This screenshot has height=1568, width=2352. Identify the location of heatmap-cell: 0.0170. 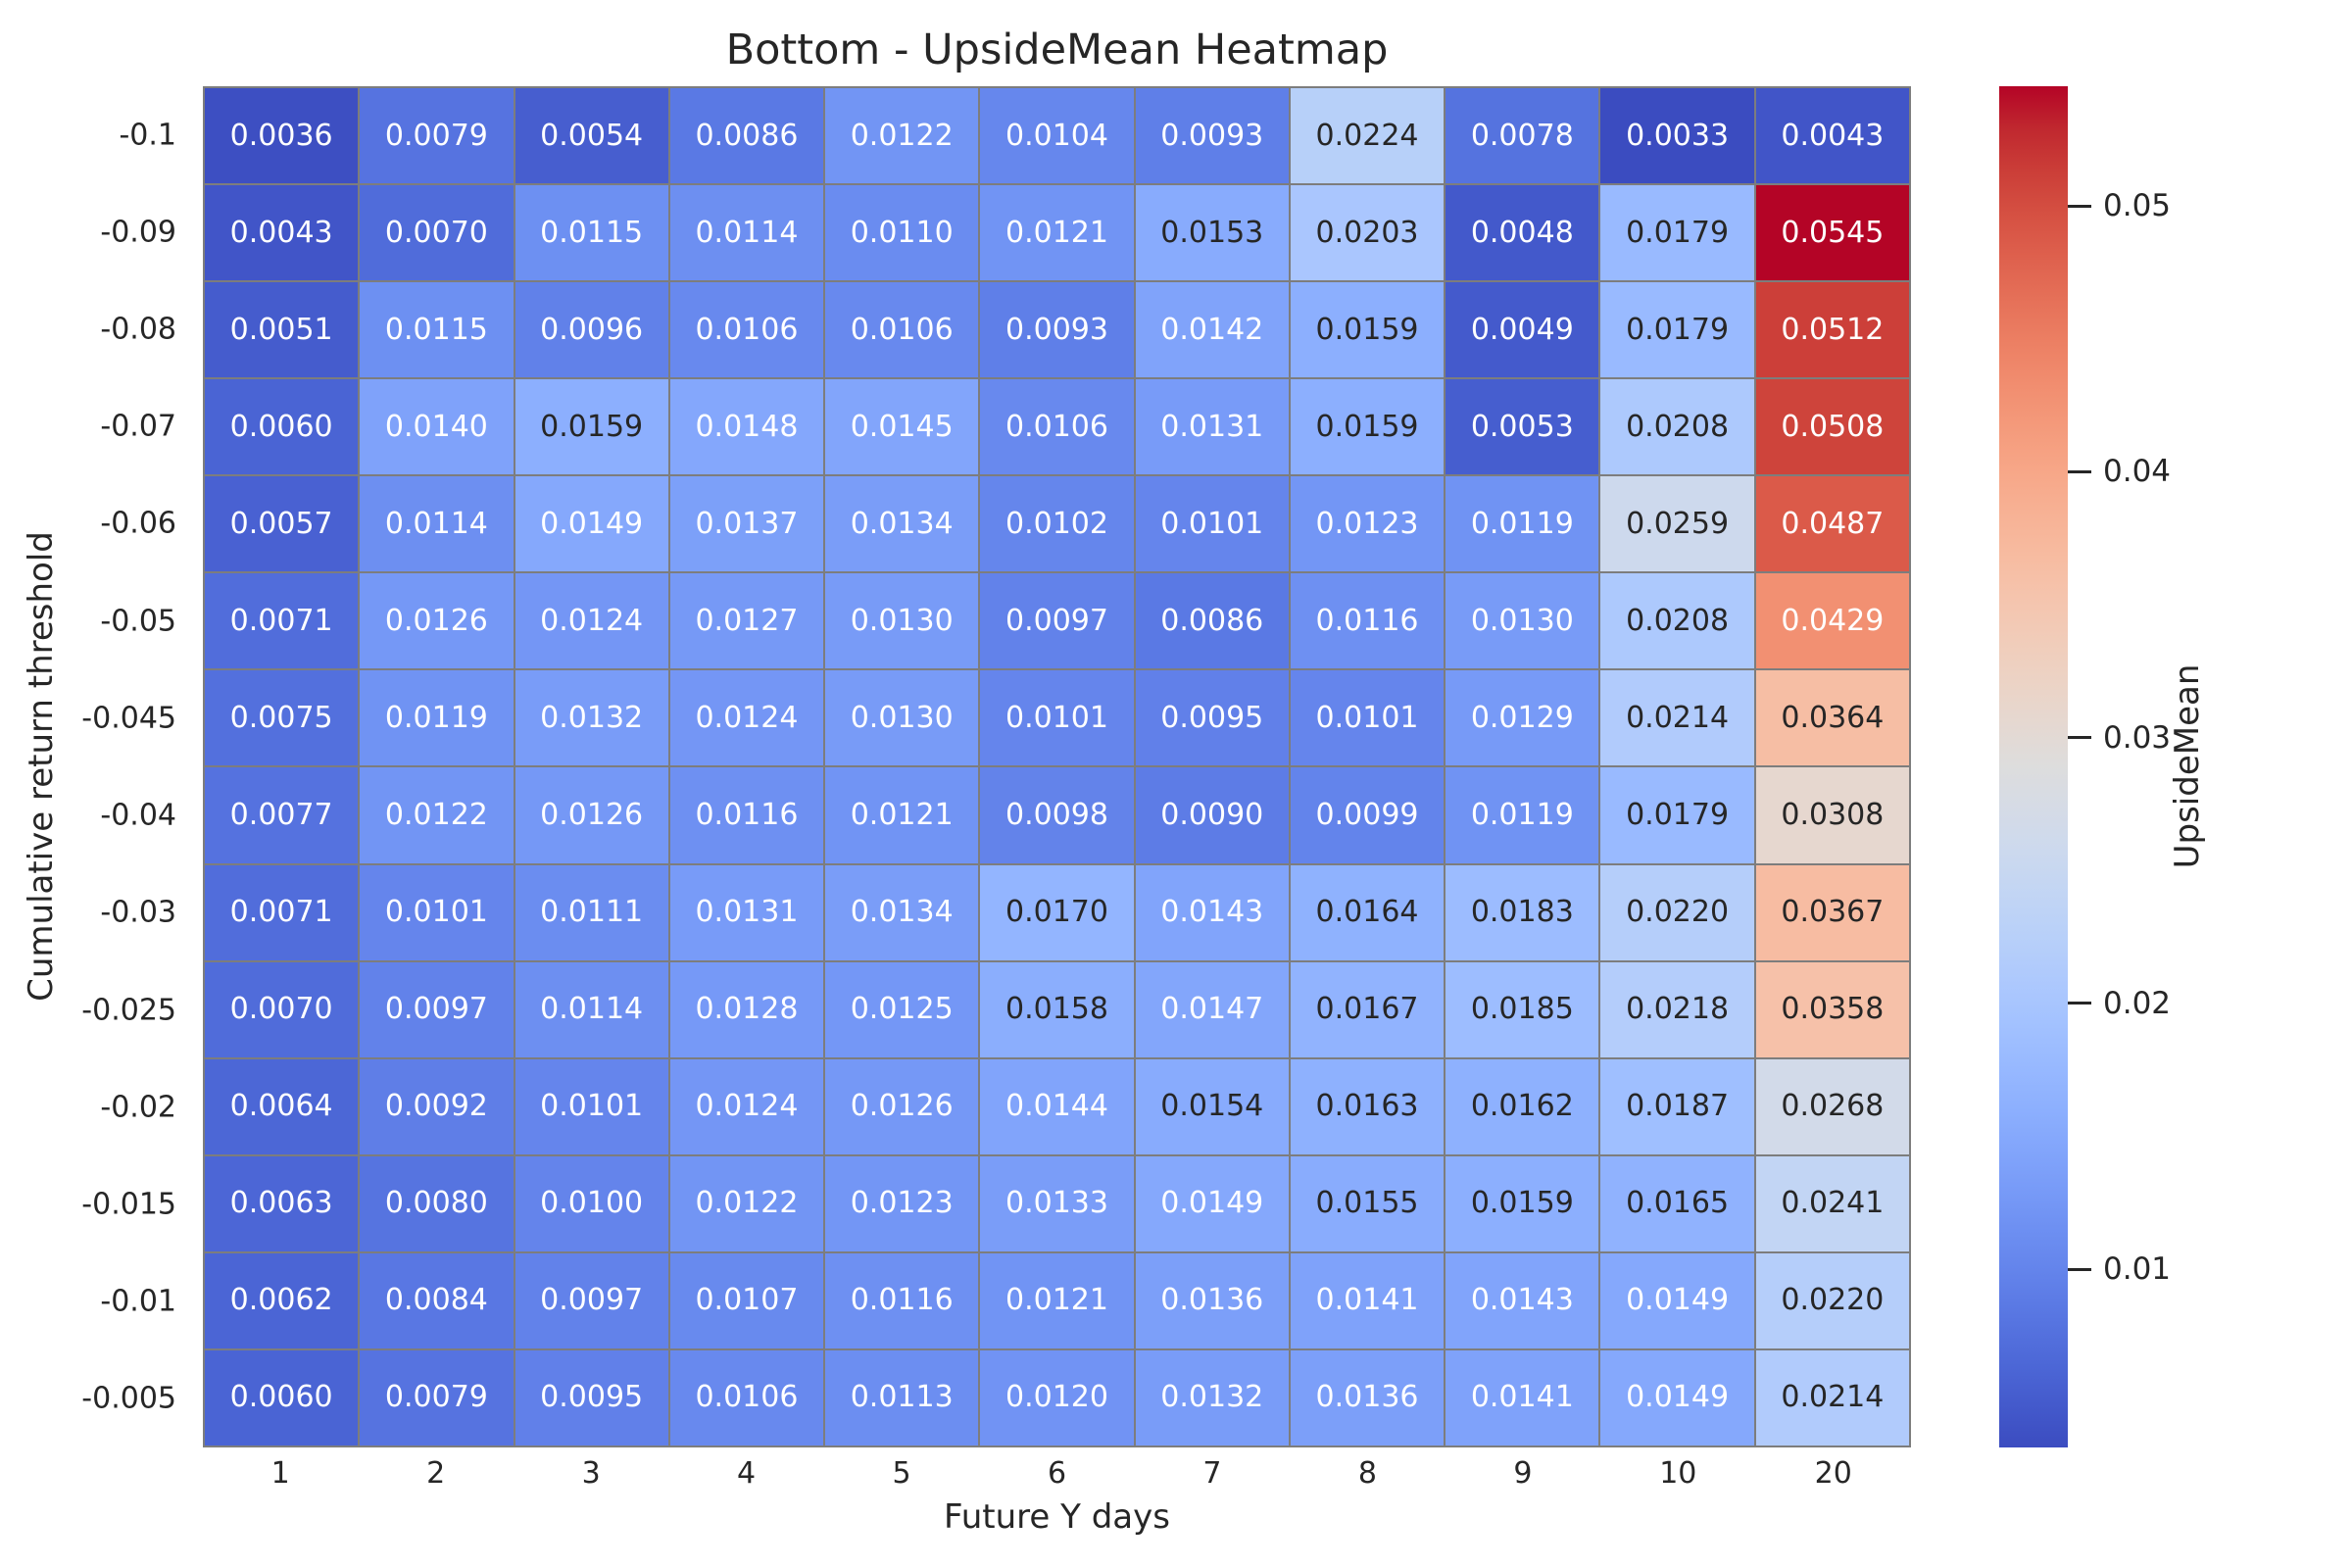
(1057, 912).